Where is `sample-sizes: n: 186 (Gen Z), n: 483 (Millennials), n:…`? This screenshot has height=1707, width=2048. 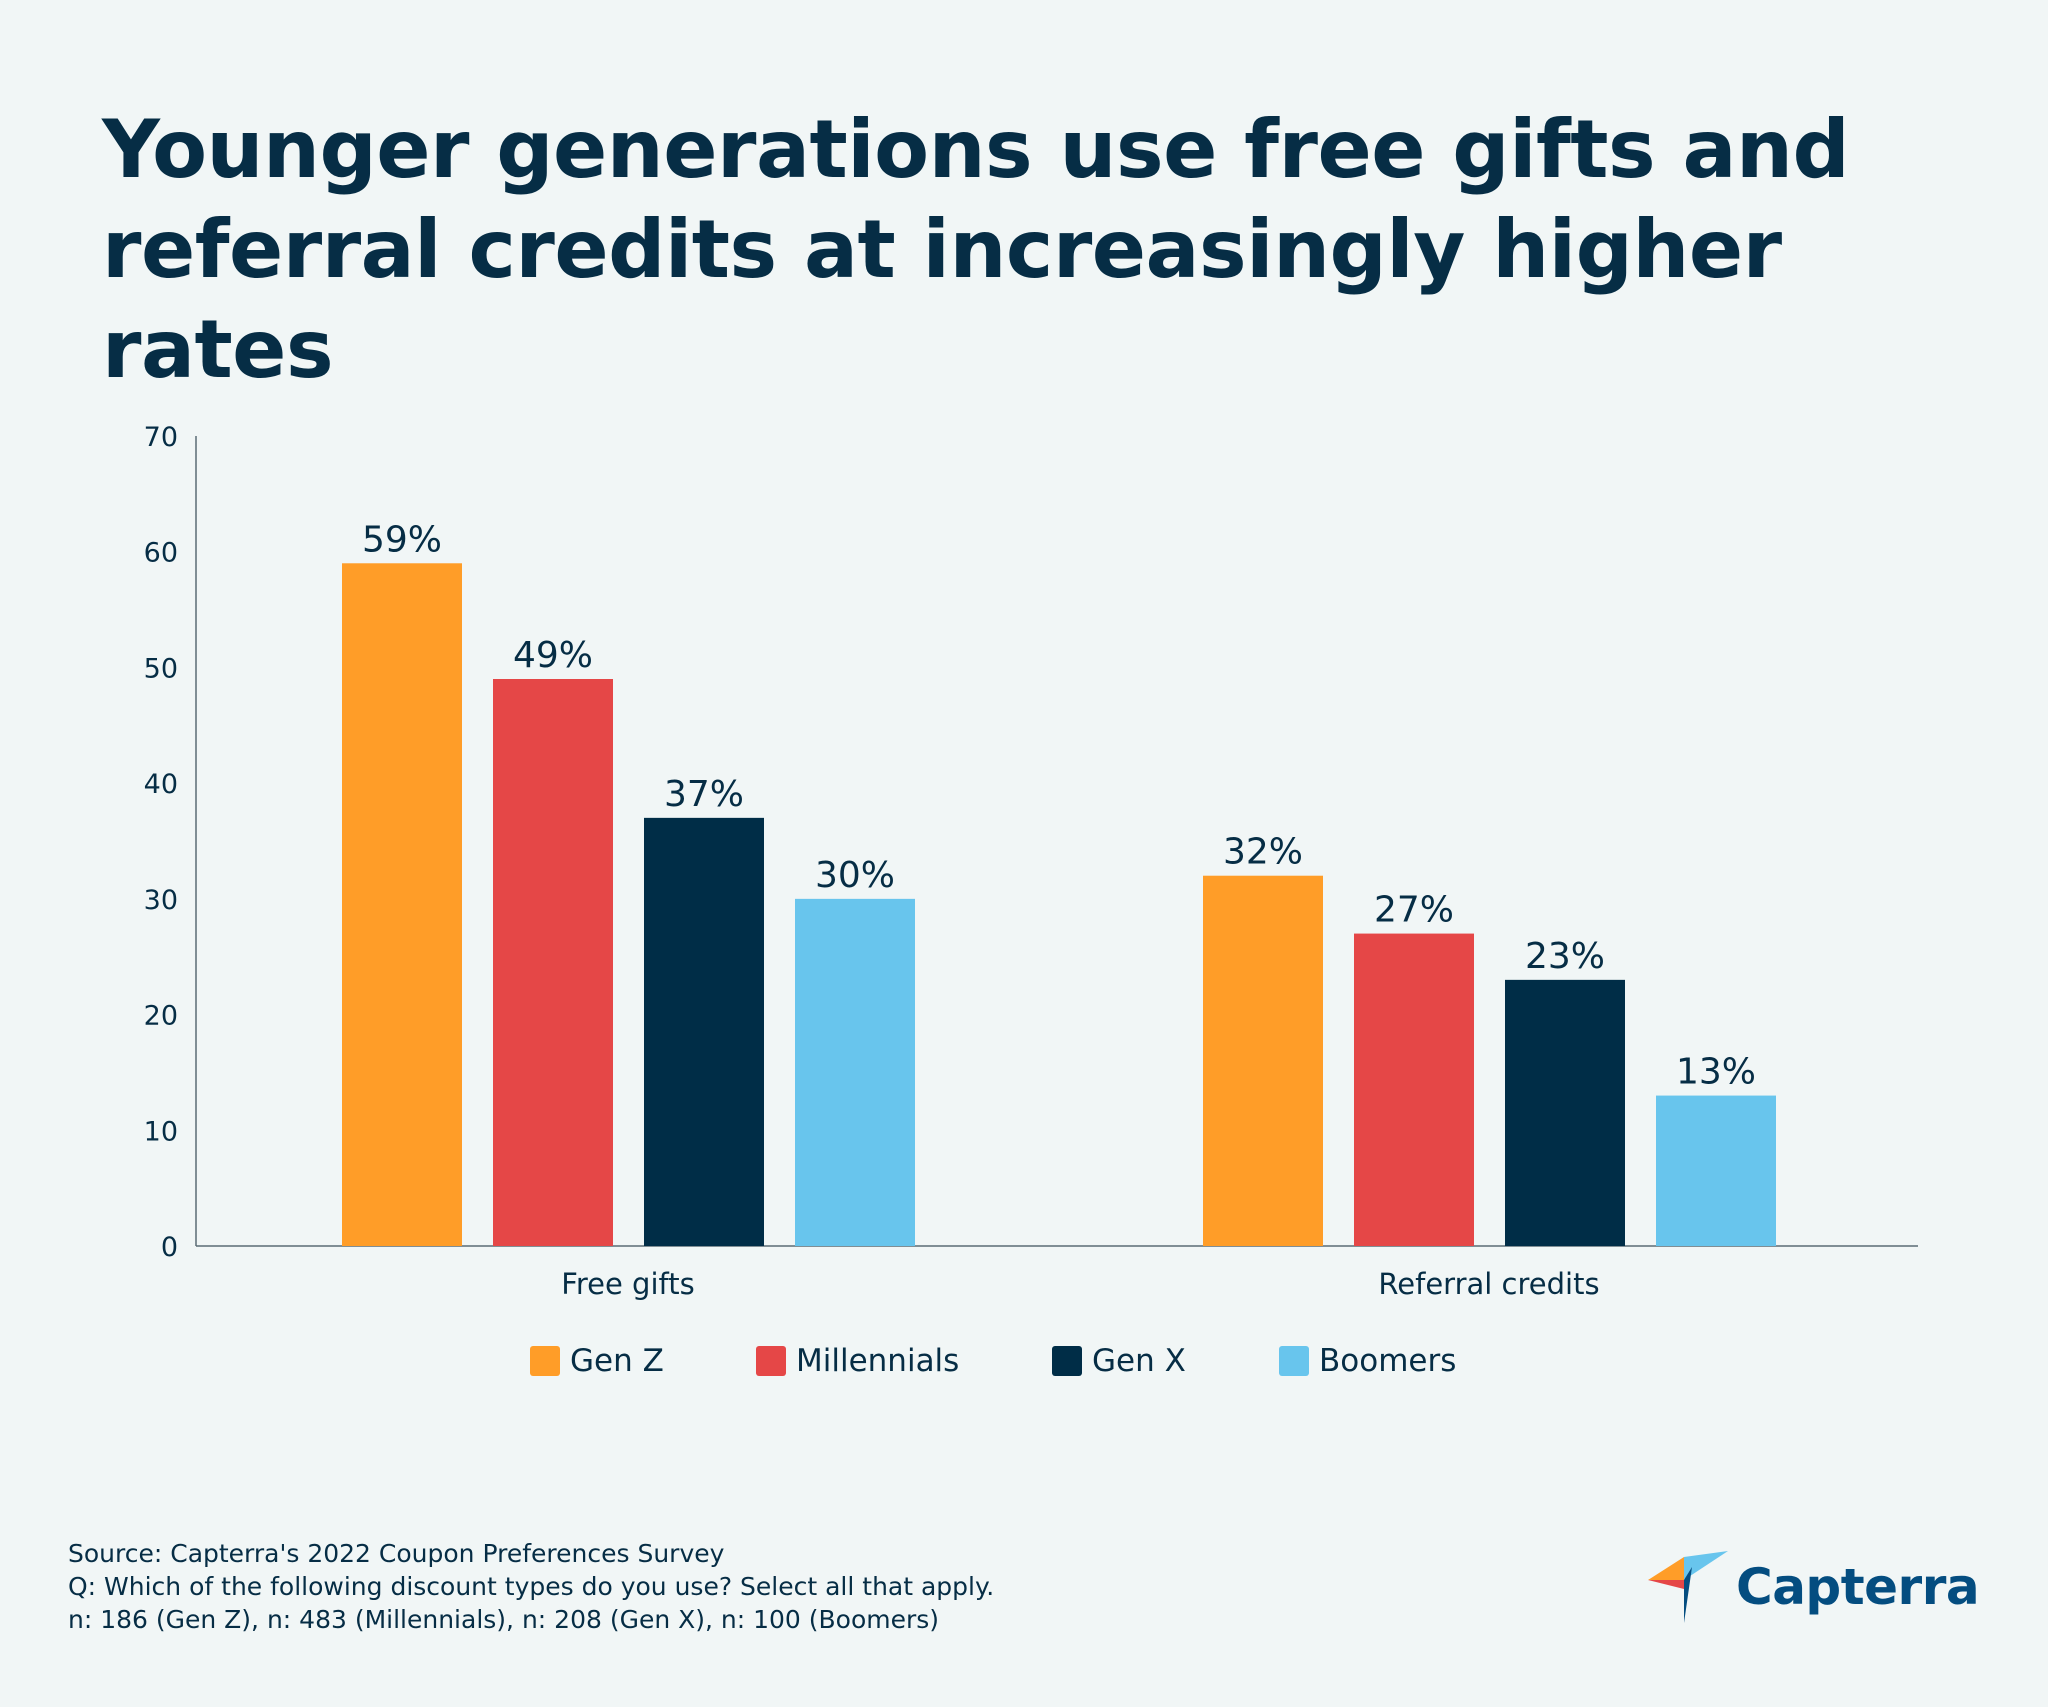 sample-sizes: n: 186 (Gen Z), n: 483 (Millennials), n:… is located at coordinates (504, 1619).